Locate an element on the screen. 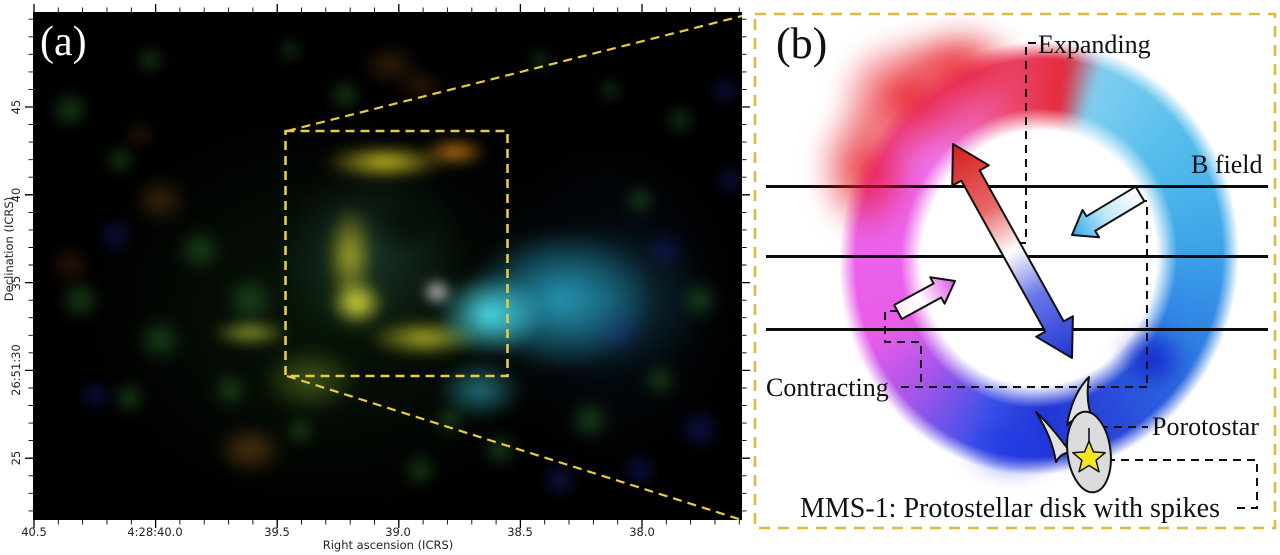 The width and height of the screenshot is (1280, 555). x-axis-title: Right ascension (ICRS) is located at coordinates (388, 545).